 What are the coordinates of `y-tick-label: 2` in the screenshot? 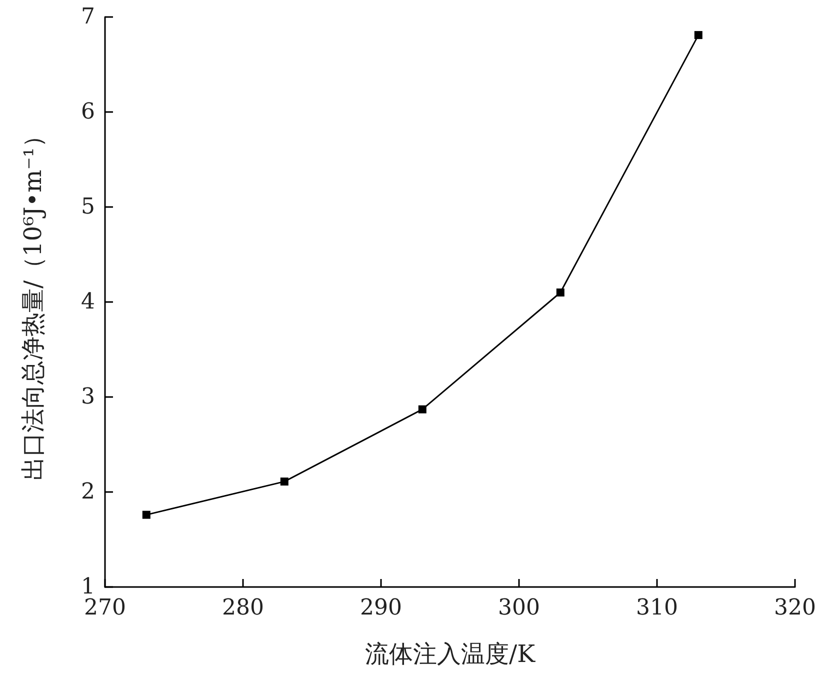 It's located at (88, 492).